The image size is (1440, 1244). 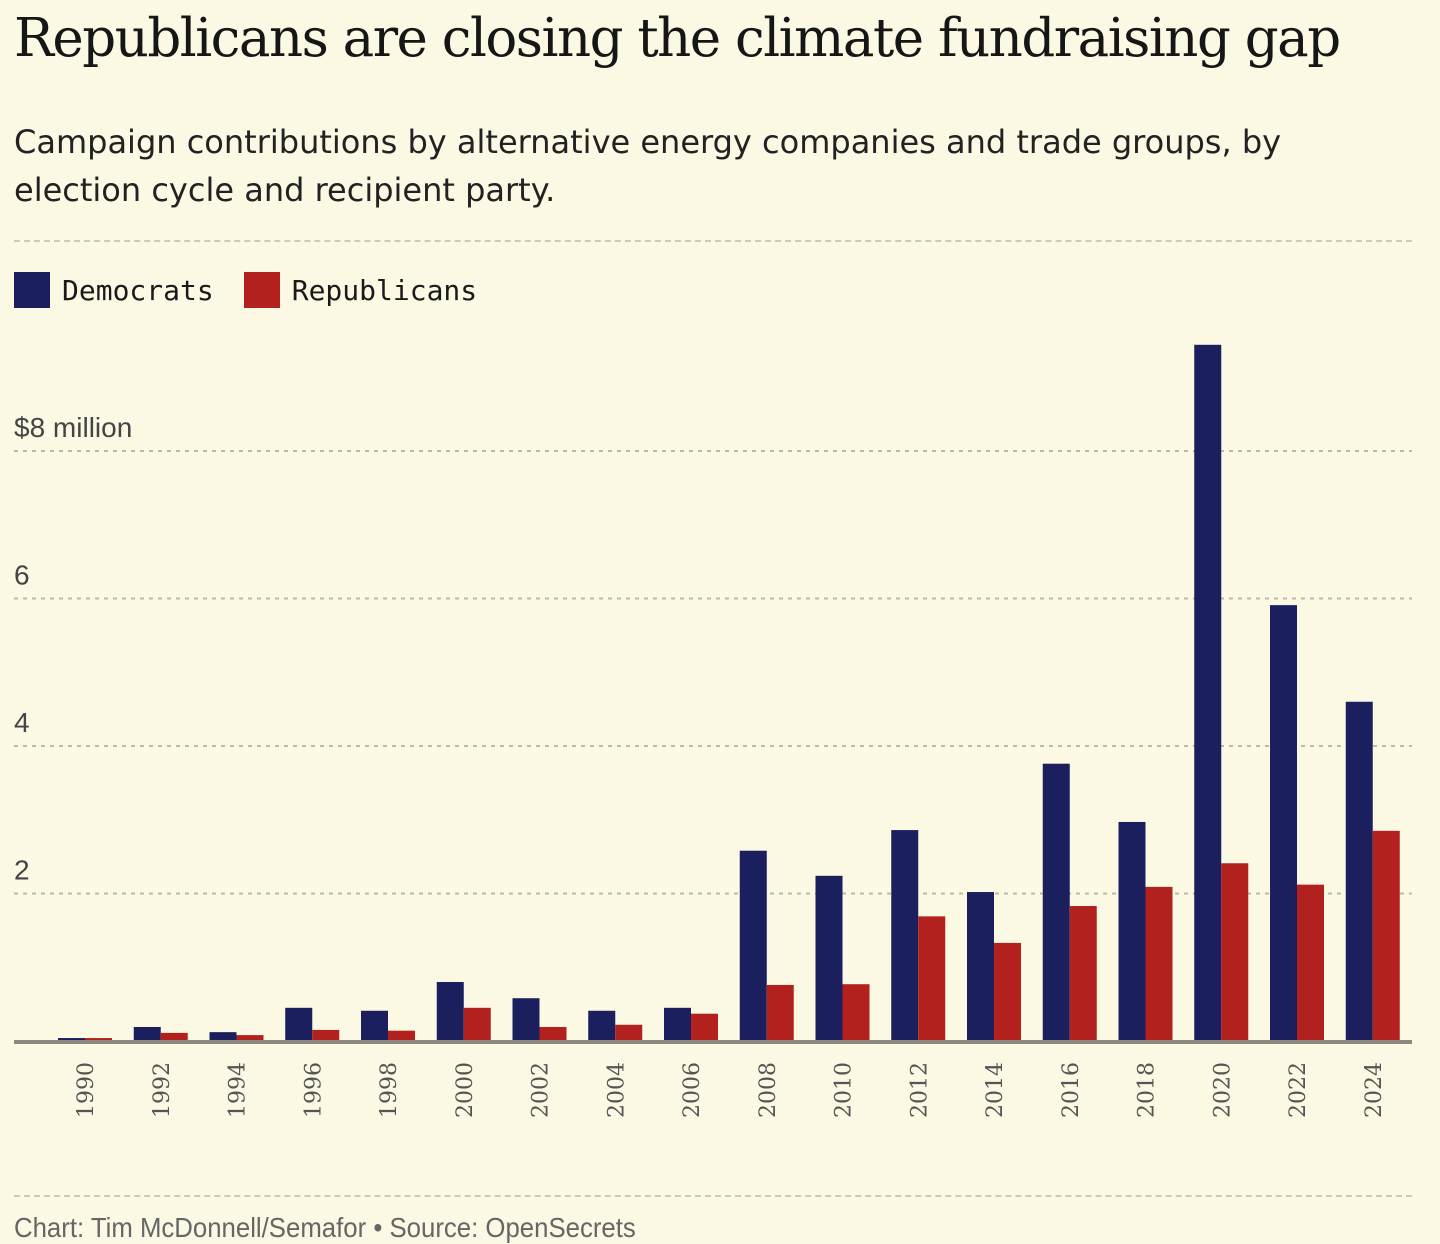 I want to click on bar-democrats-2010, so click(x=829, y=958).